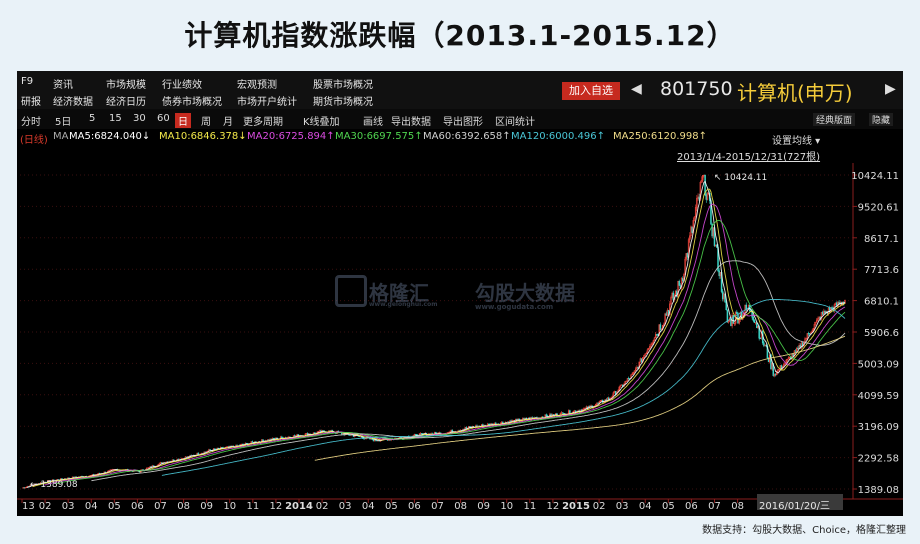 The width and height of the screenshot is (920, 544). I want to click on tab-range-stats: 区间统计, so click(515, 122).